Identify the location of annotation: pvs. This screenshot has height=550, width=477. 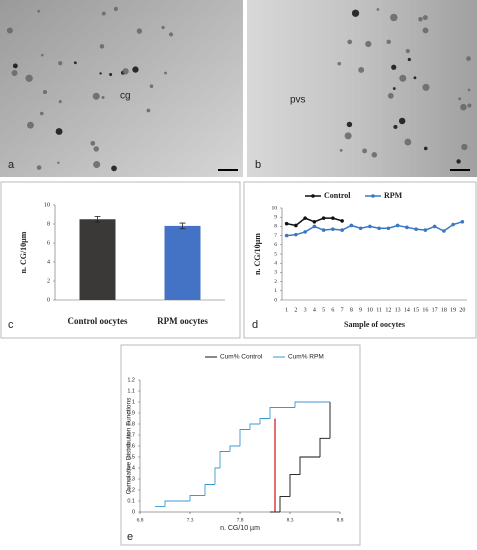
(298, 100).